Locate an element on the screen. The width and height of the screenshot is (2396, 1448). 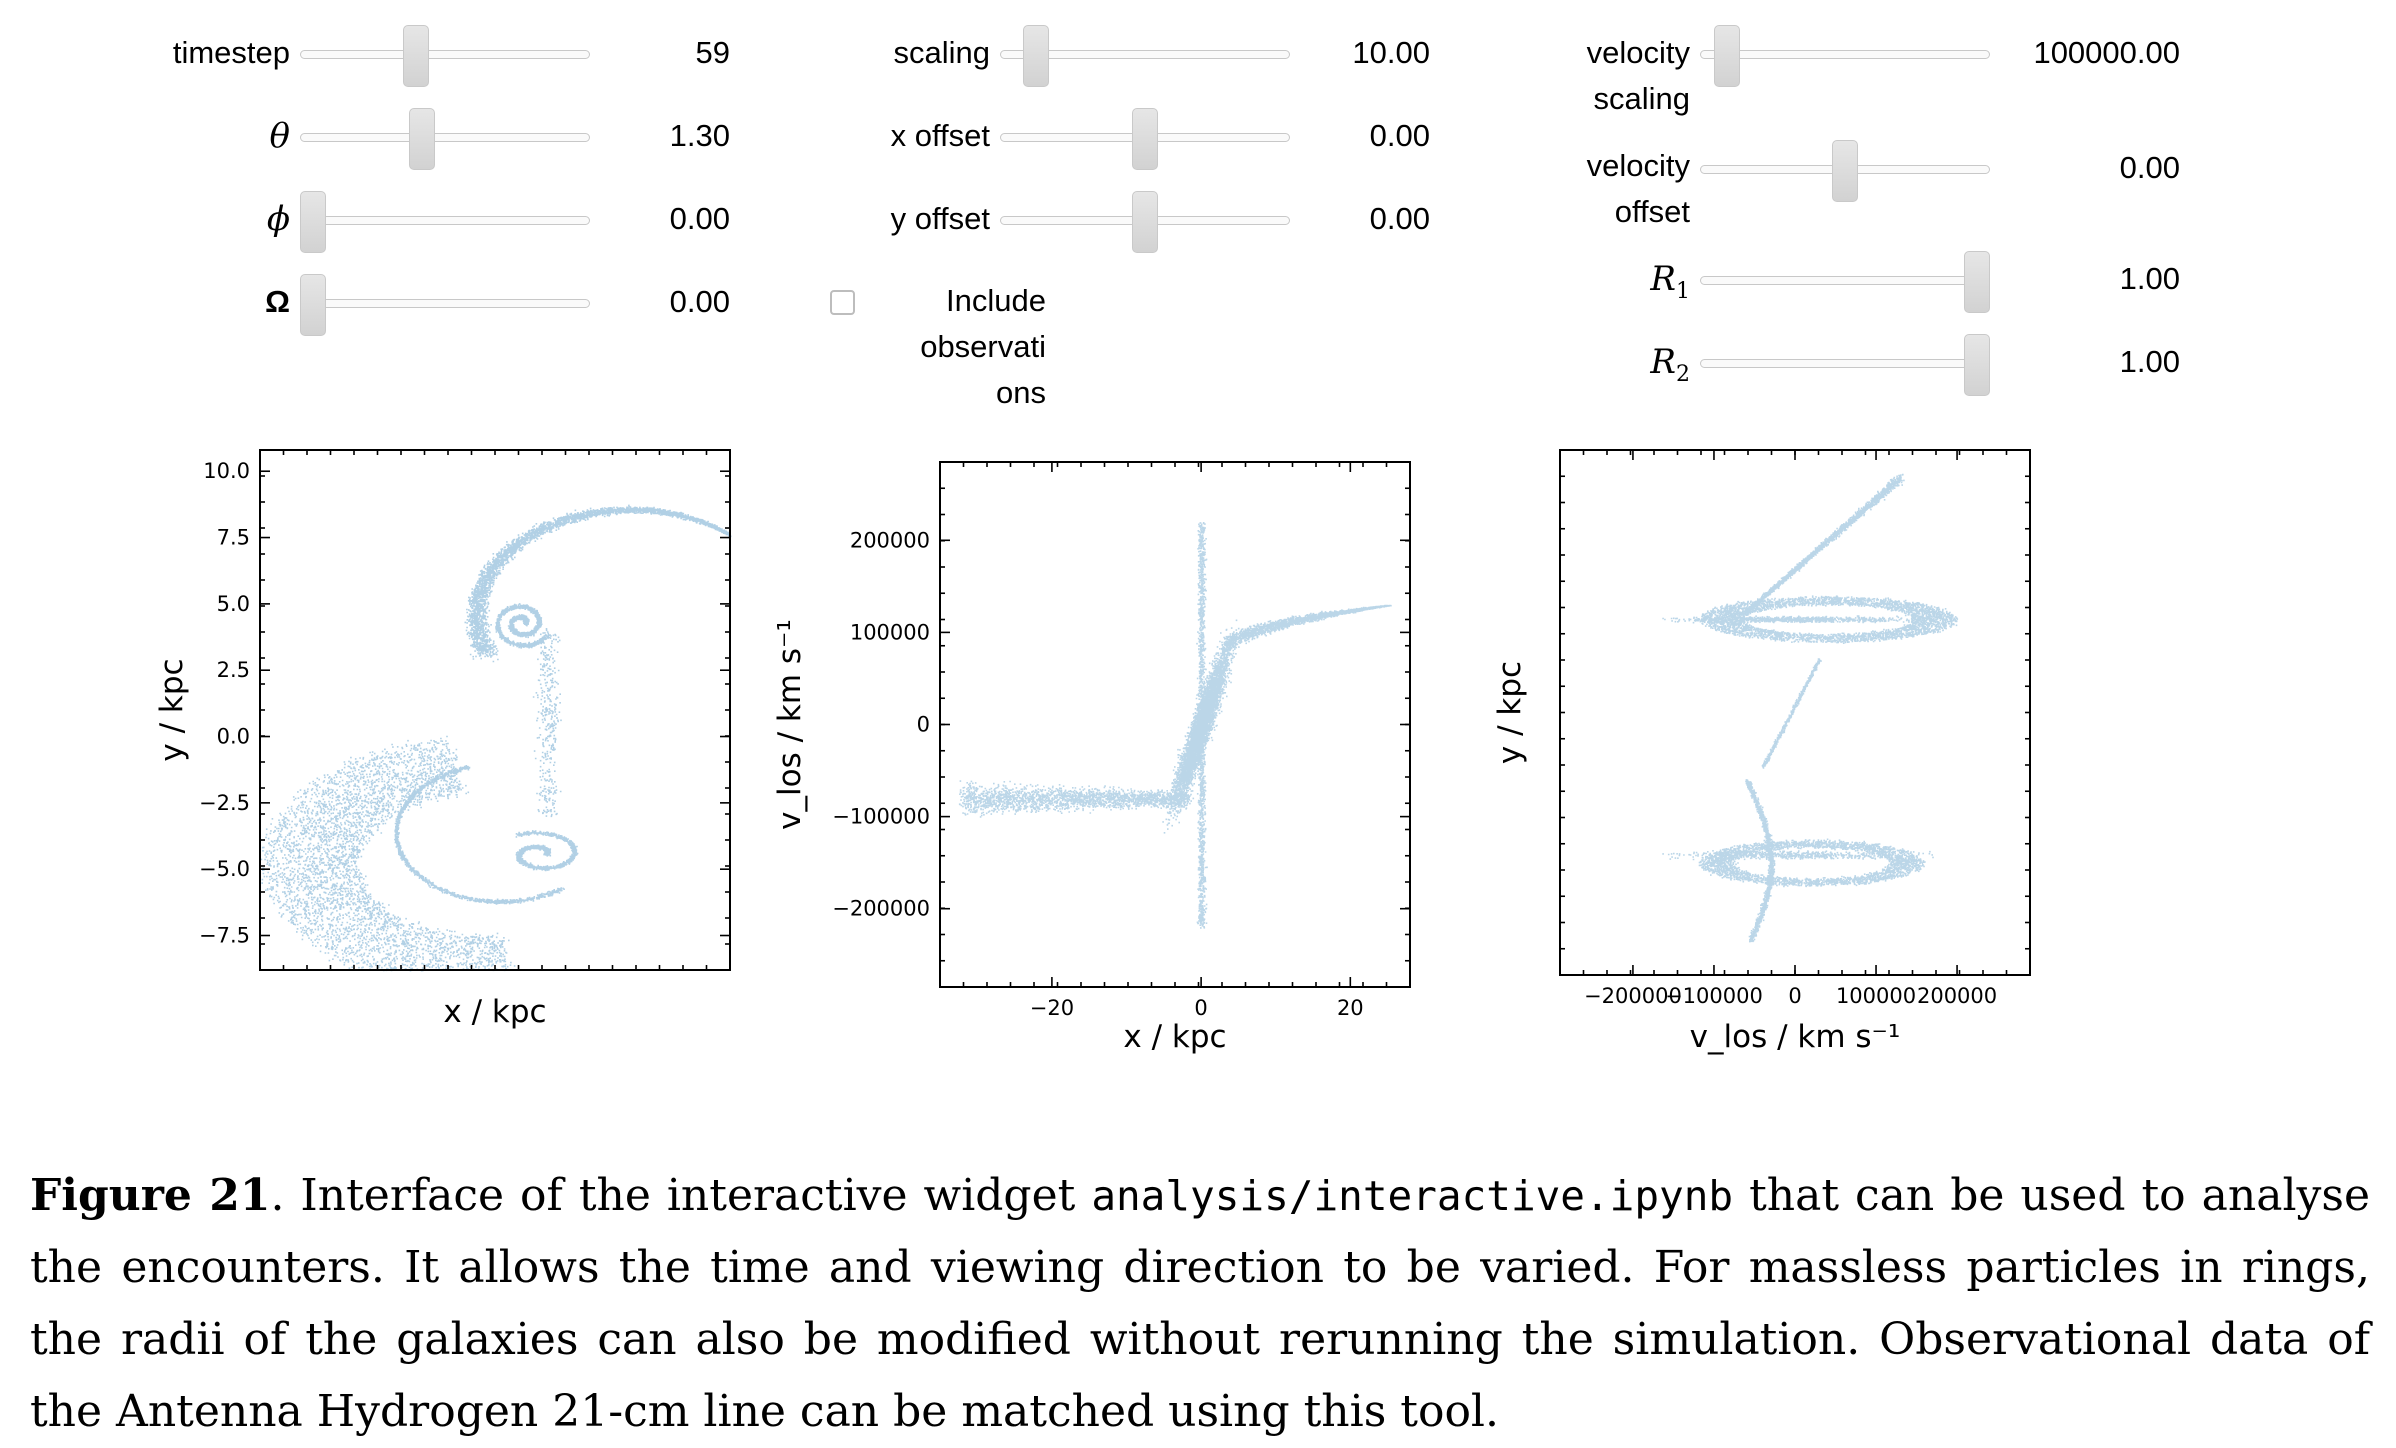
y-tick-label: −2.5 is located at coordinates (224, 803).